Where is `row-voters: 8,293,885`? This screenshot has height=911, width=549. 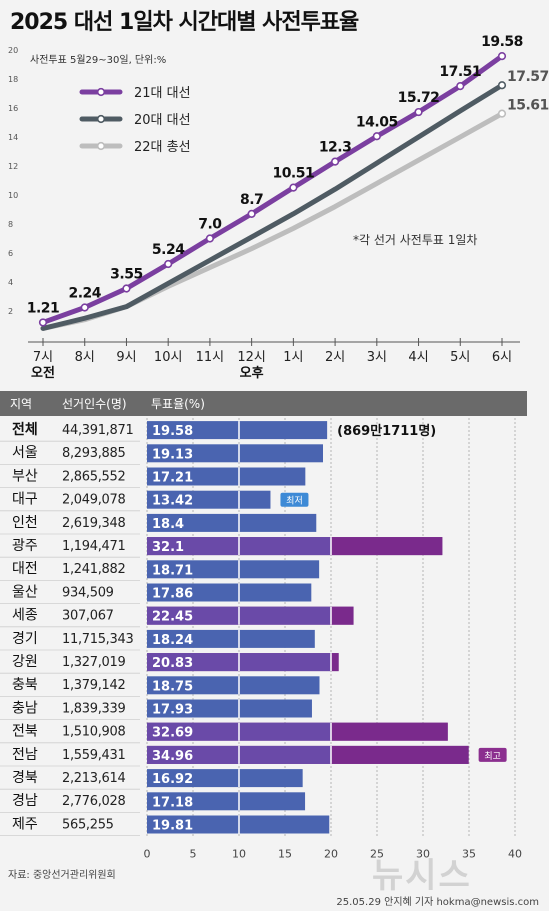 row-voters: 8,293,885 is located at coordinates (93, 453).